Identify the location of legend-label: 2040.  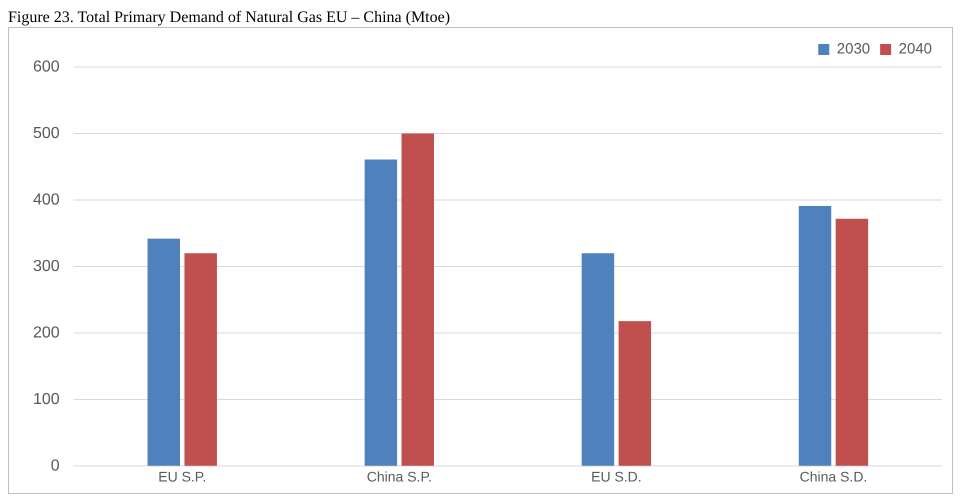
(915, 49).